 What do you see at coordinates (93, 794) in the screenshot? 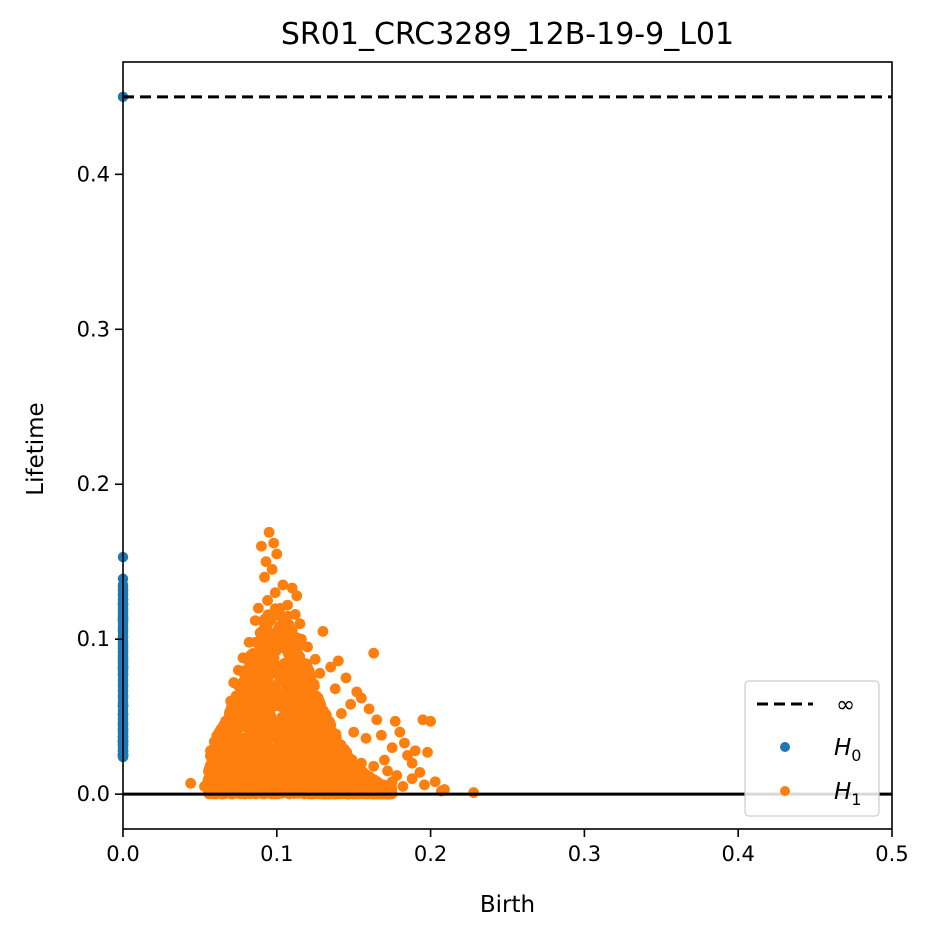
I see `y-tick-label: 0.0` at bounding box center [93, 794].